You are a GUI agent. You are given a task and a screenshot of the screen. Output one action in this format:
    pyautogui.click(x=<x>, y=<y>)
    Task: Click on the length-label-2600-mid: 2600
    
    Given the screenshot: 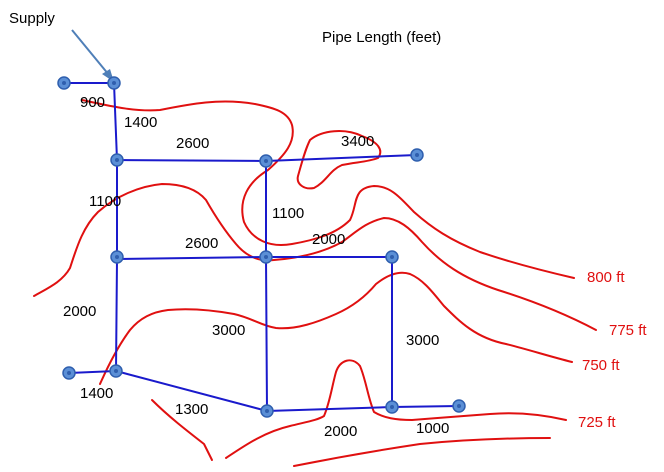 What is the action you would take?
    pyautogui.click(x=201, y=243)
    